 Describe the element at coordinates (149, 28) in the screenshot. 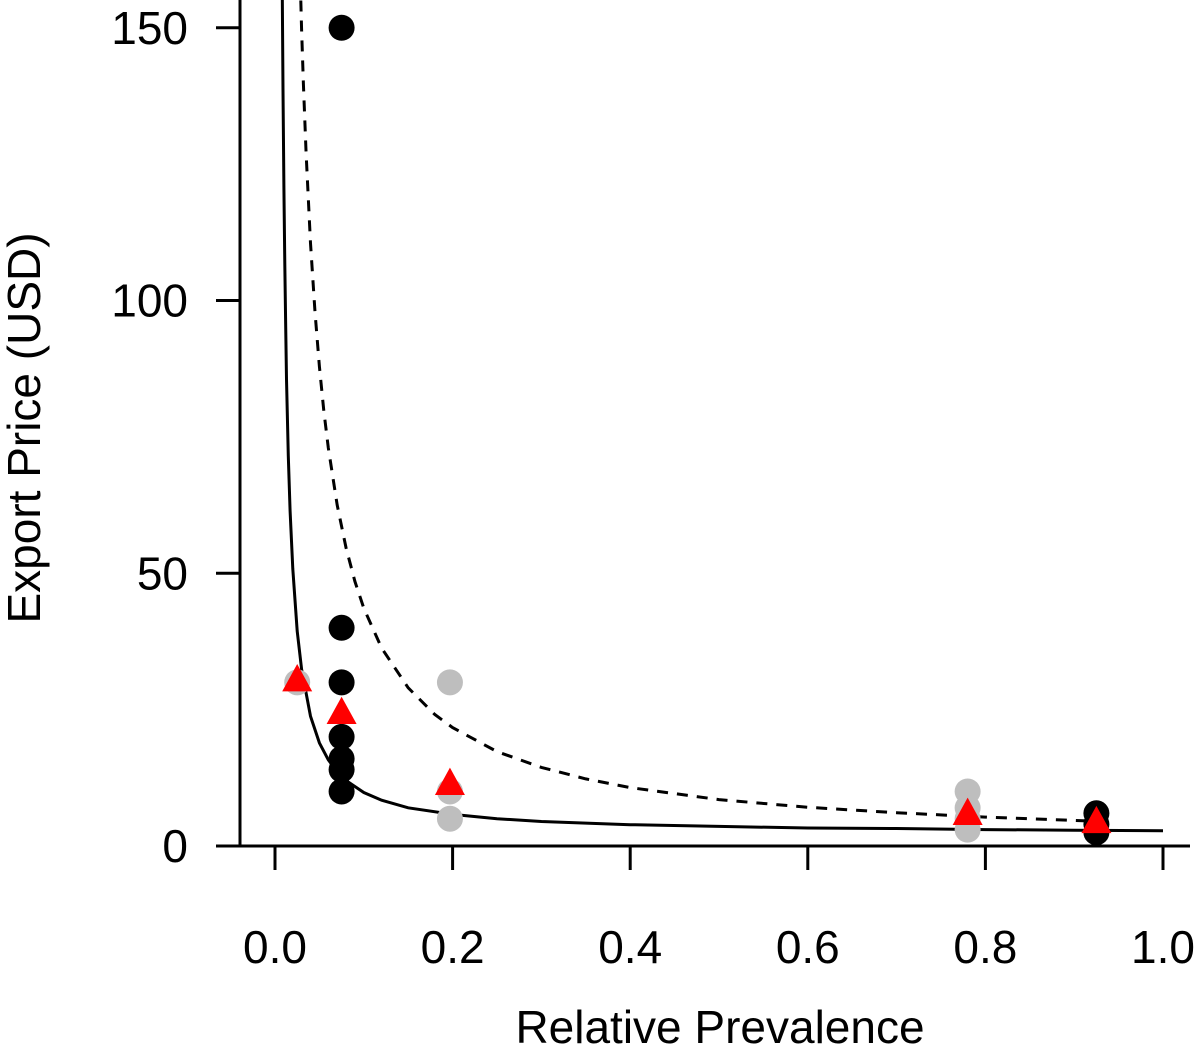

I see `y-tick-label: 150` at that location.